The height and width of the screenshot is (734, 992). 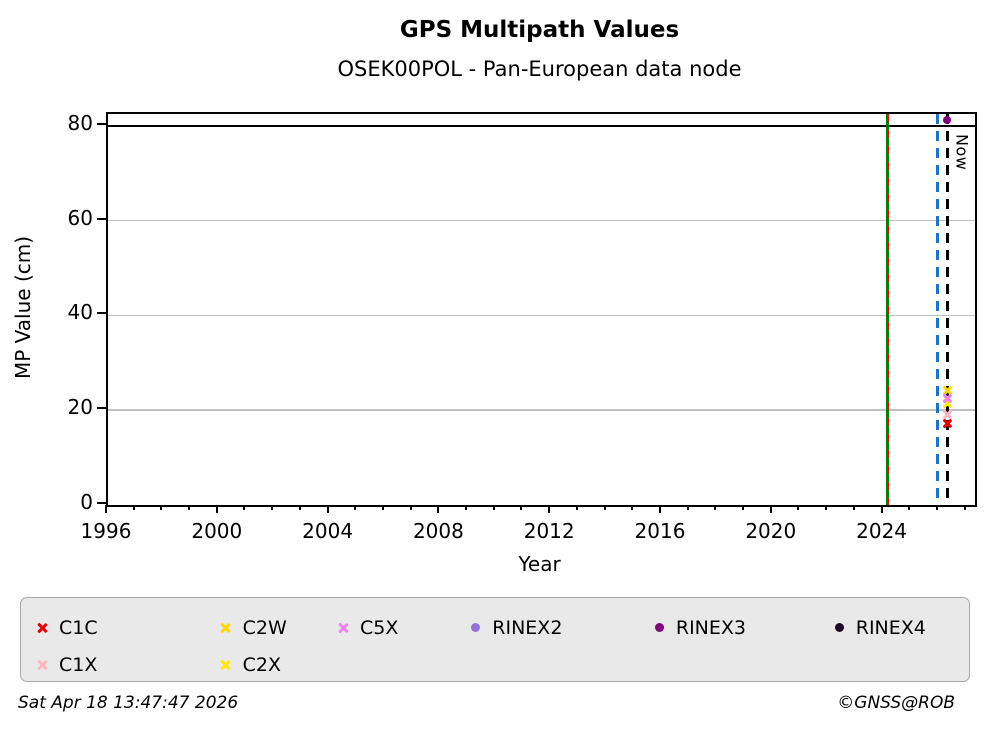 What do you see at coordinates (549, 509) in the screenshot?
I see `x-major-tick-2012` at bounding box center [549, 509].